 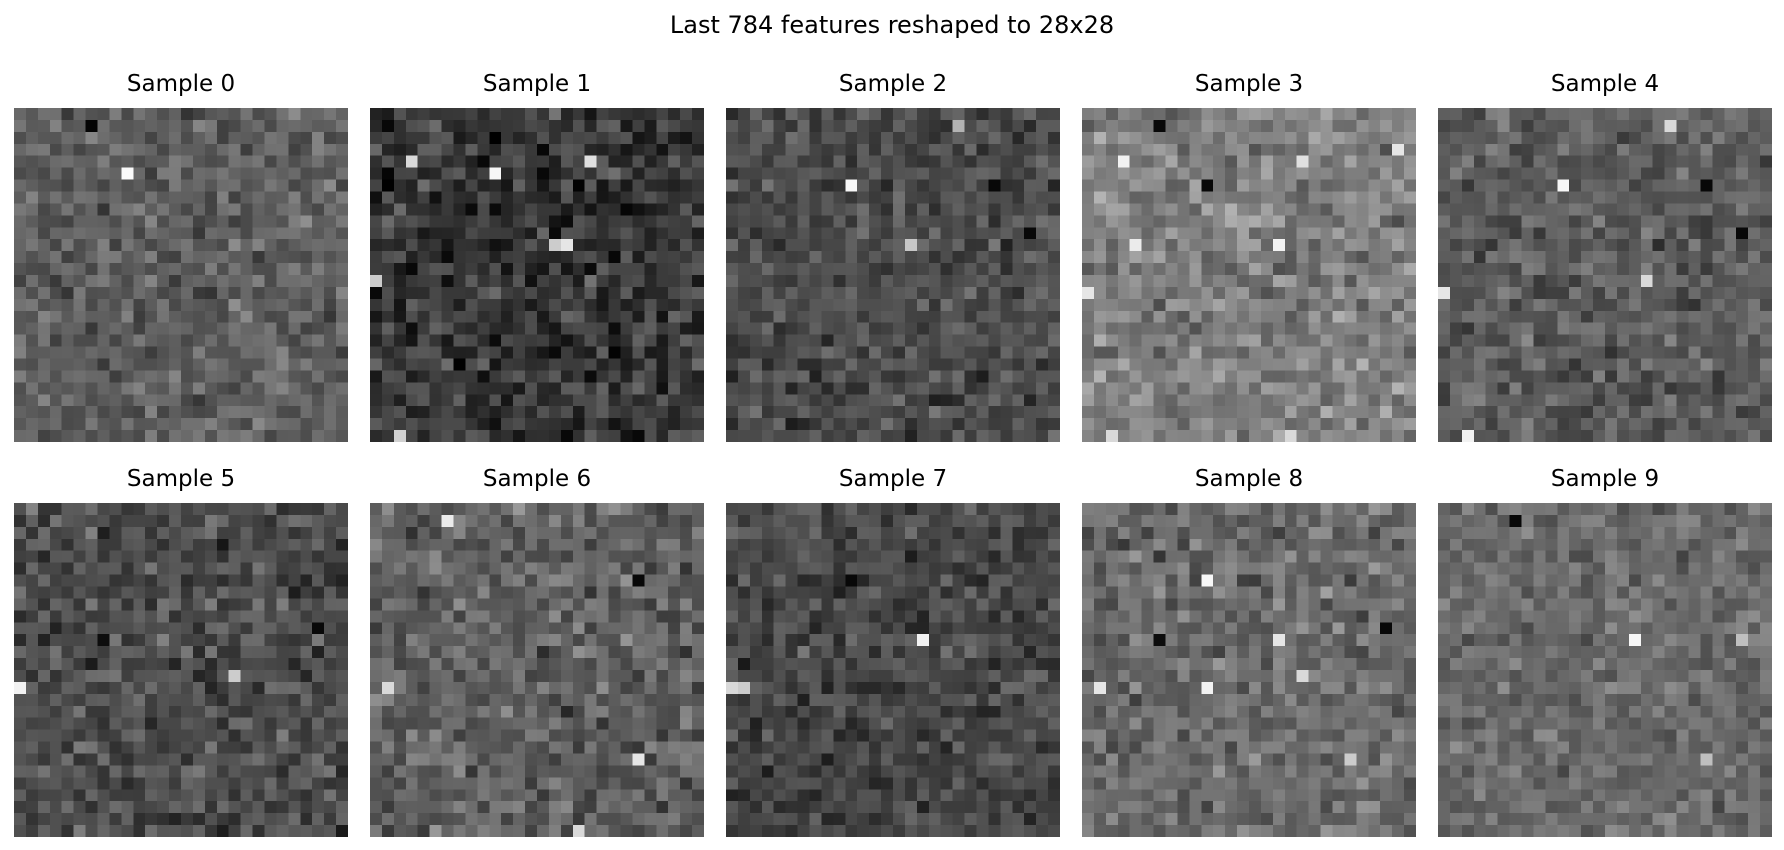 What do you see at coordinates (1249, 479) in the screenshot?
I see `panel-title: Sample 8` at bounding box center [1249, 479].